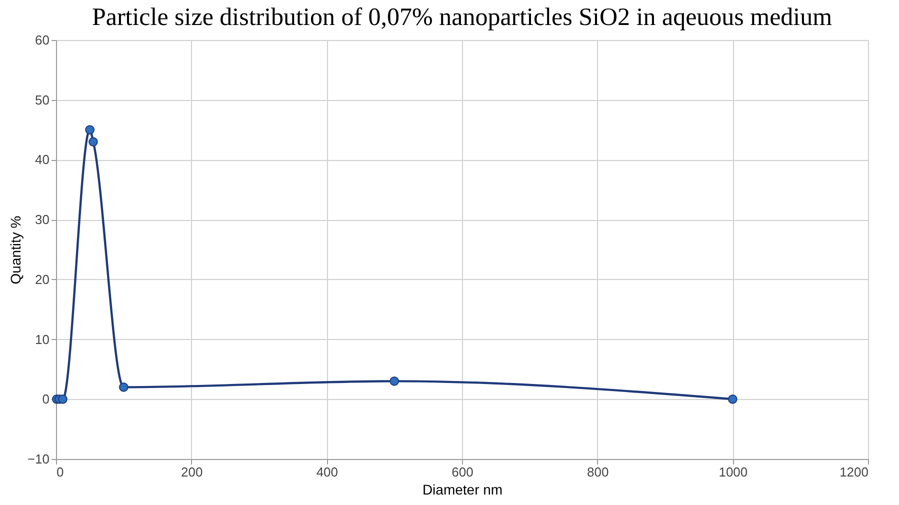 The width and height of the screenshot is (899, 505). Describe the element at coordinates (42, 339) in the screenshot. I see `y-tick-label: 10` at that location.